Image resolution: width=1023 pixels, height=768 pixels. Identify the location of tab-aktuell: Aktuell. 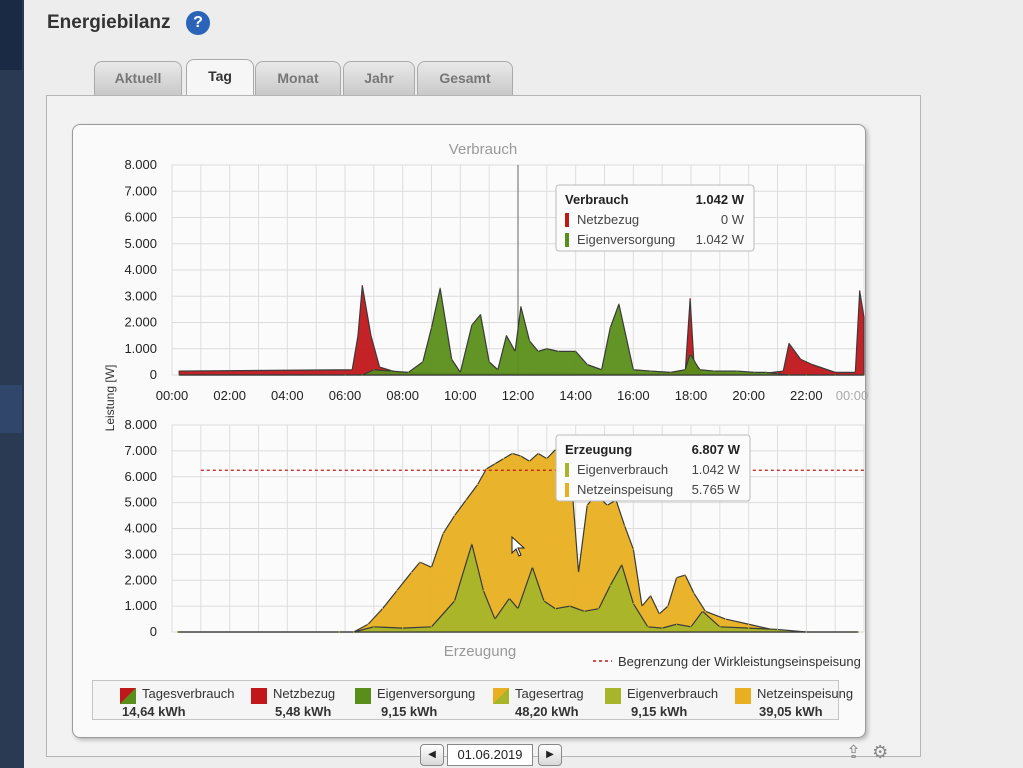
(138, 78).